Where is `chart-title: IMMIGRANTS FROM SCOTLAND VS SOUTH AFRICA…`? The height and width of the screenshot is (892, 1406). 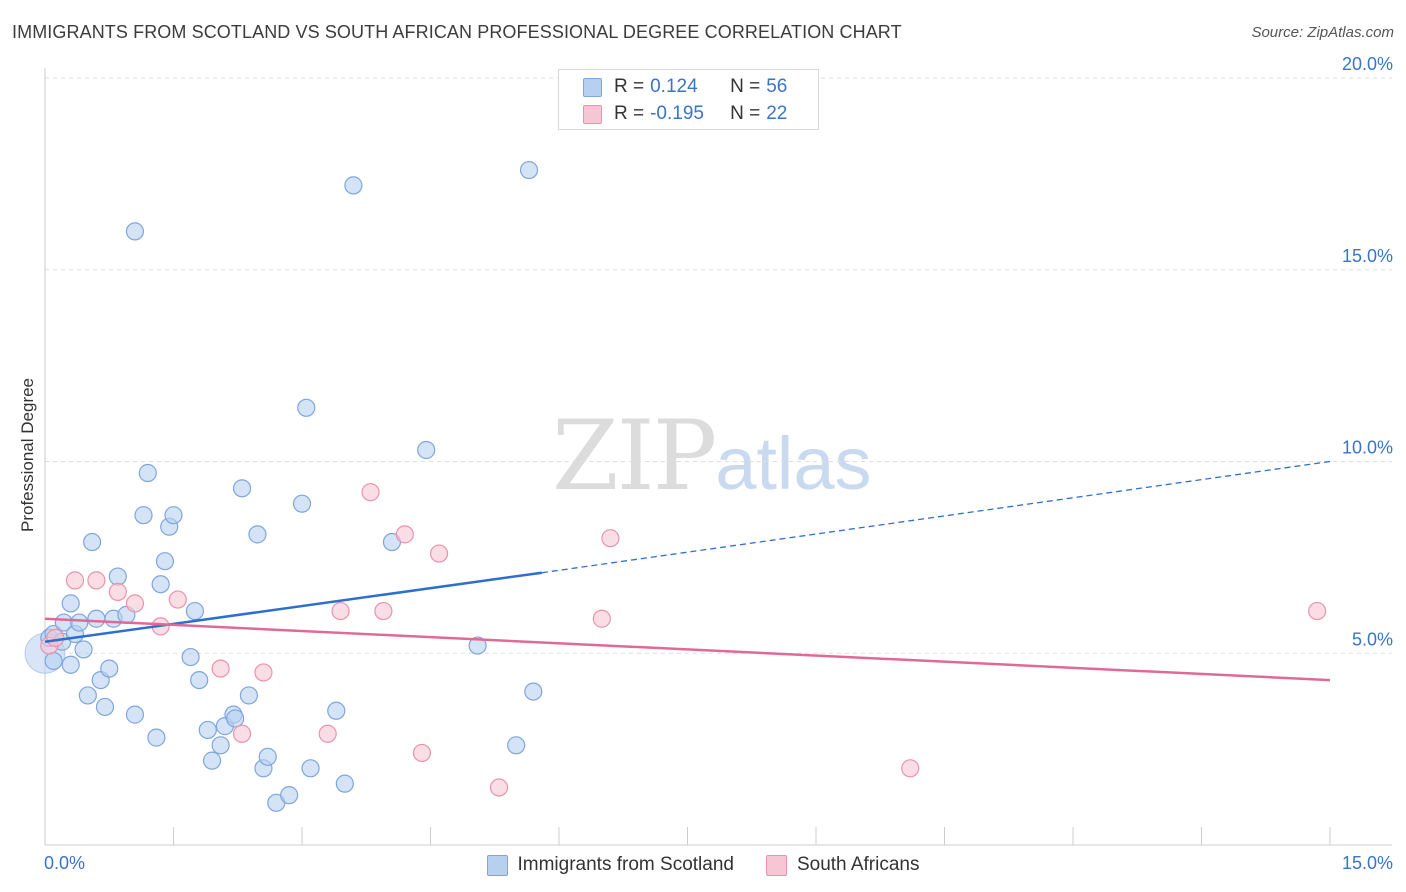
chart-title: IMMIGRANTS FROM SCOTLAND VS SOUTH AFRICA… is located at coordinates (457, 32).